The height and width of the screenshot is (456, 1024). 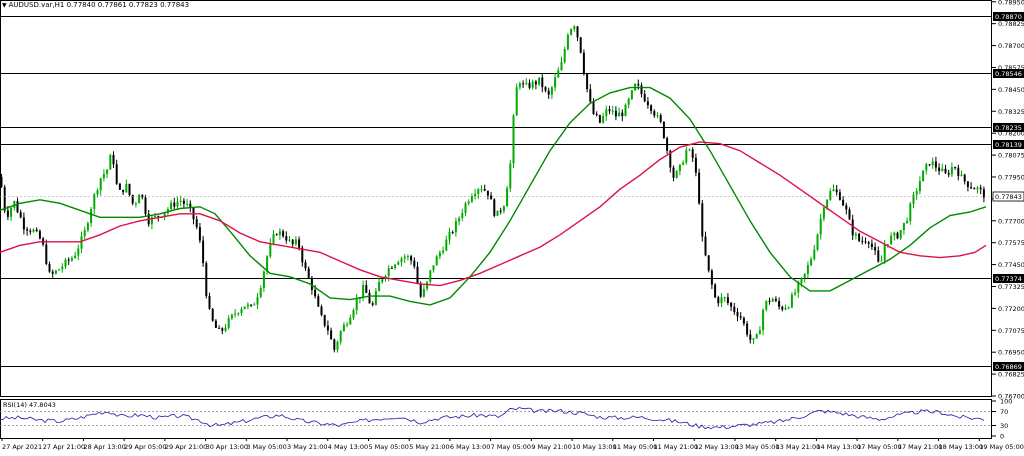 What do you see at coordinates (1001, 447) in the screenshot?
I see `x-tick-label: 19 May 05:00` at bounding box center [1001, 447].